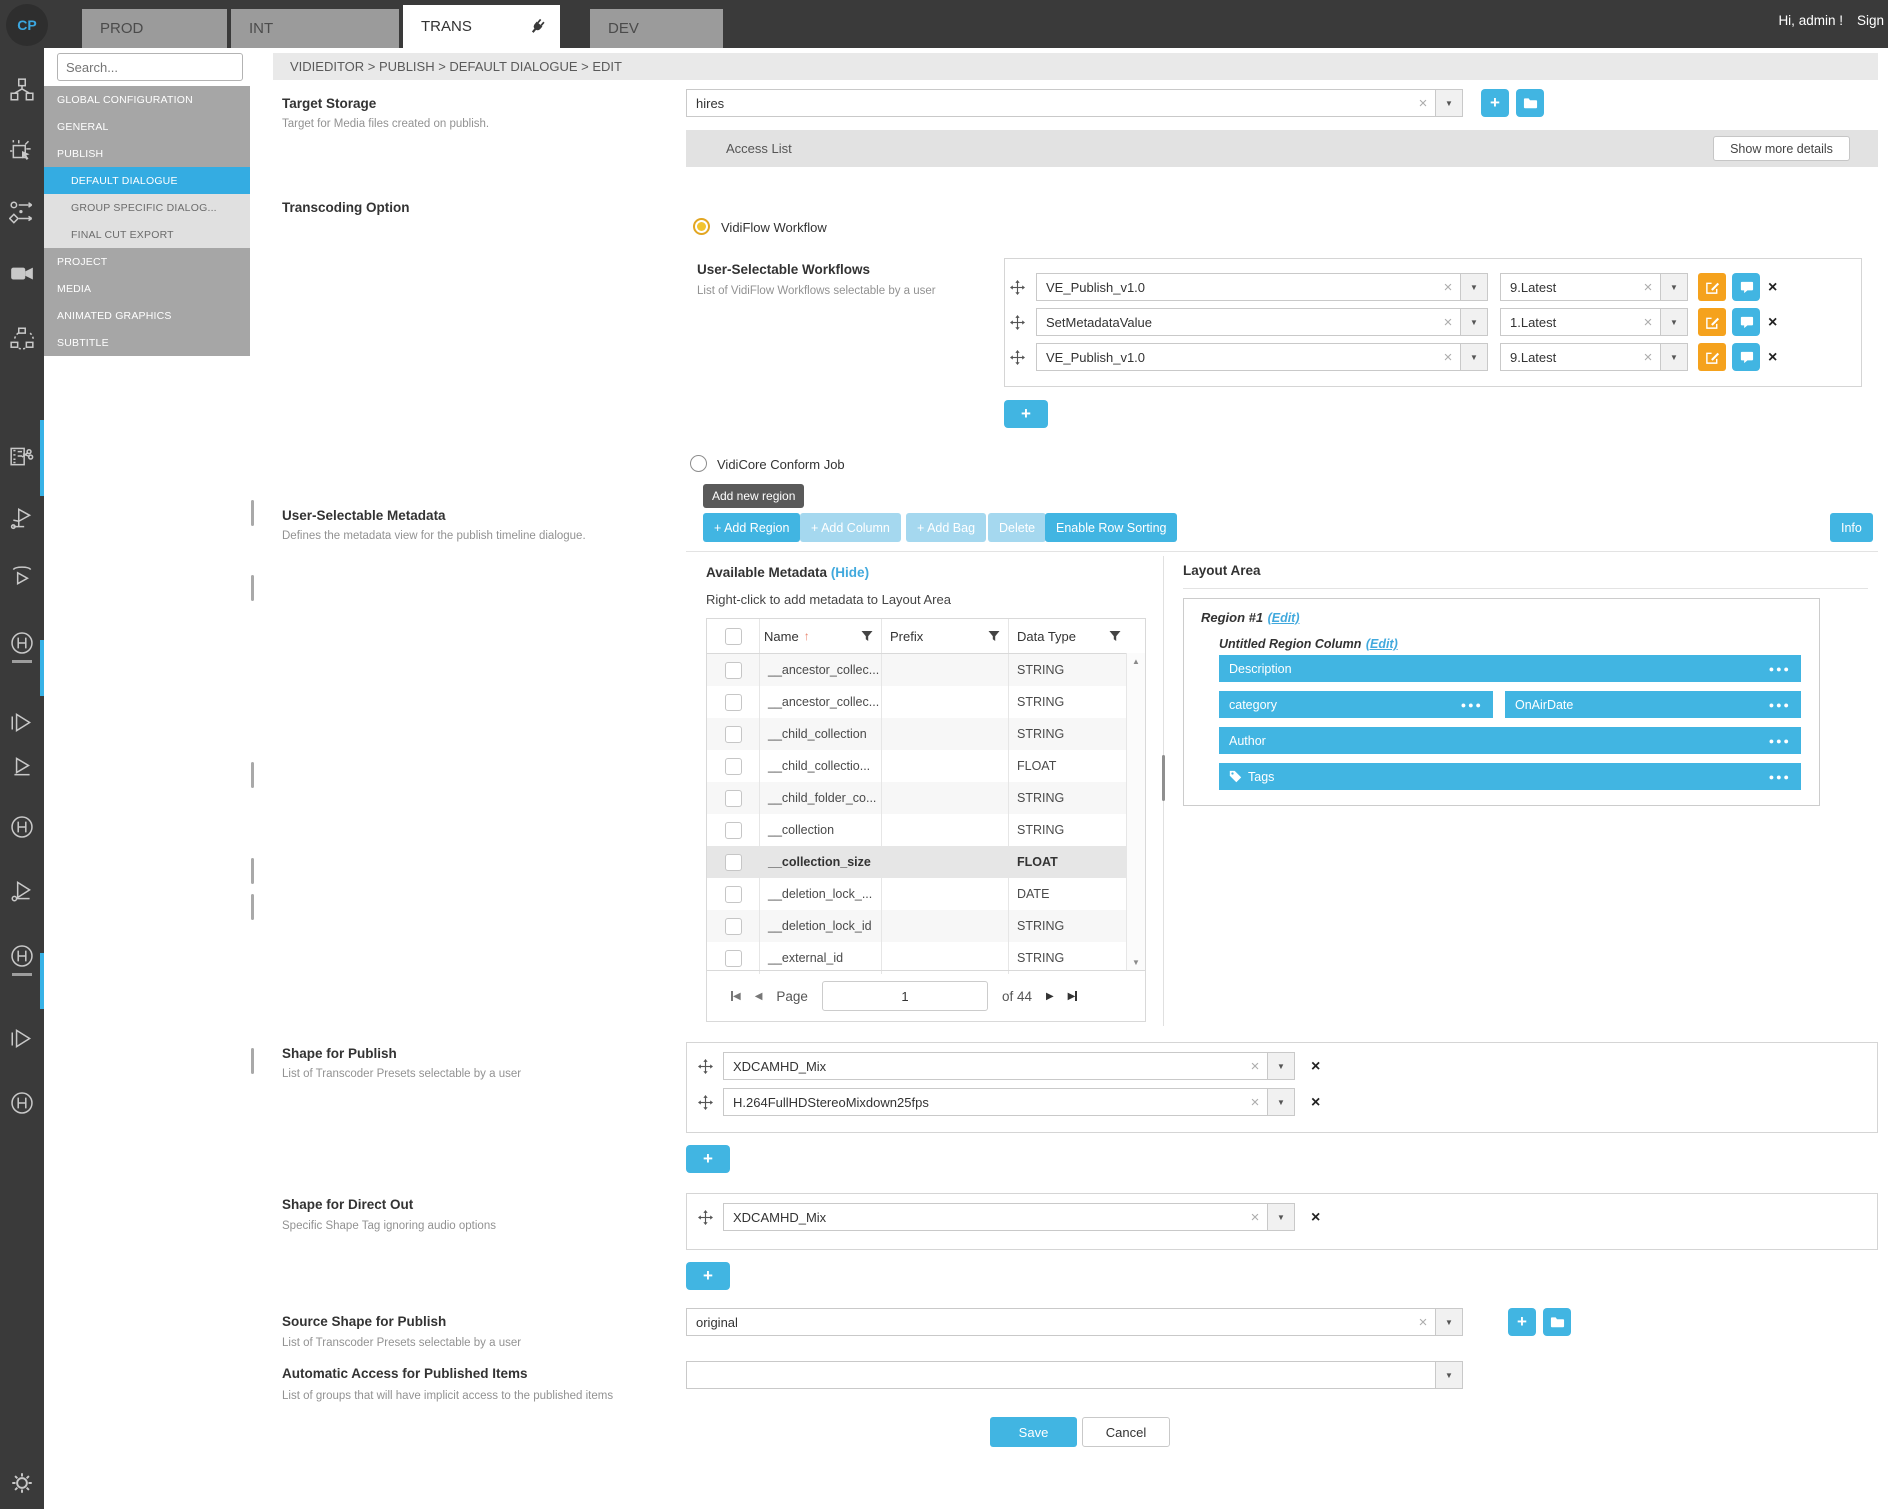 The width and height of the screenshot is (1888, 1509). Describe the element at coordinates (1111, 527) in the screenshot. I see `enable-row-sorting-button: Enable Row Sorting` at that location.